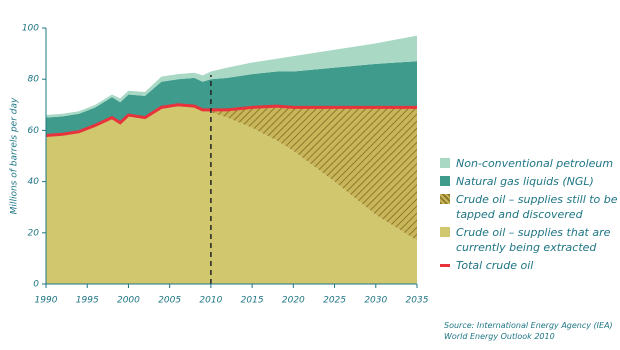  I want to click on y-tick-label: 0, so click(36, 285).